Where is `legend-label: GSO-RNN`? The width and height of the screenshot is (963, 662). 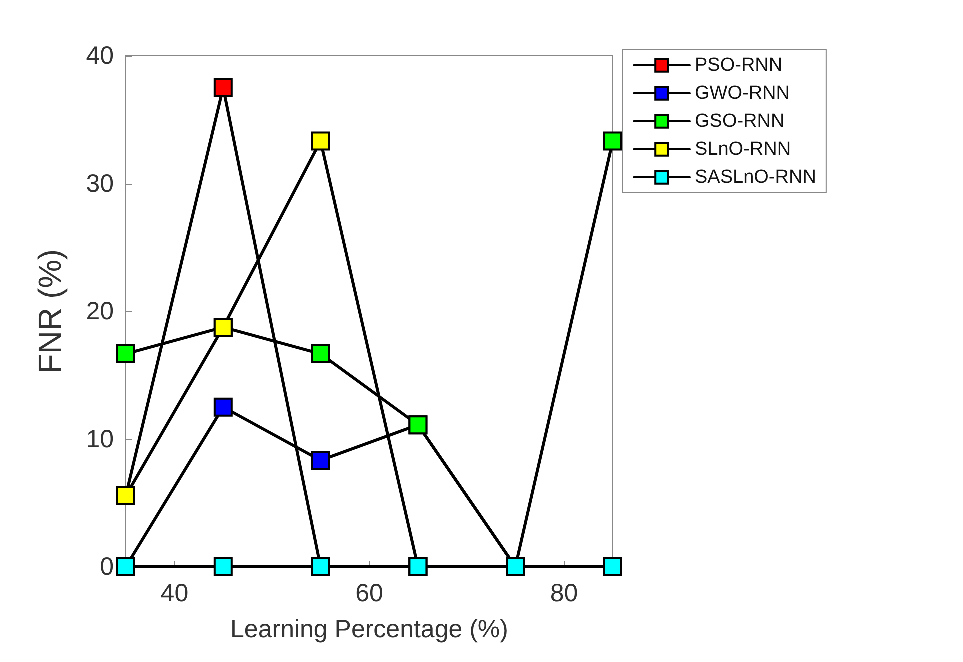 legend-label: GSO-RNN is located at coordinates (740, 121).